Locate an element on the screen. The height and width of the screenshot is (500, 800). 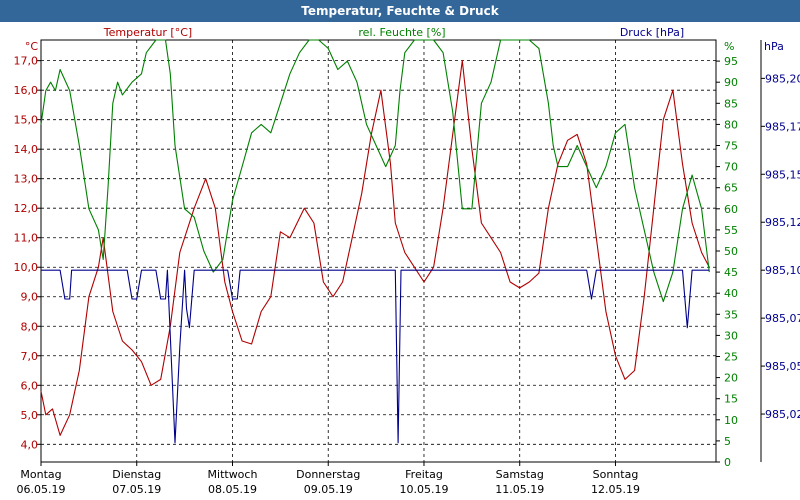
humidity-tick-label: 70 is located at coordinates (731, 167).